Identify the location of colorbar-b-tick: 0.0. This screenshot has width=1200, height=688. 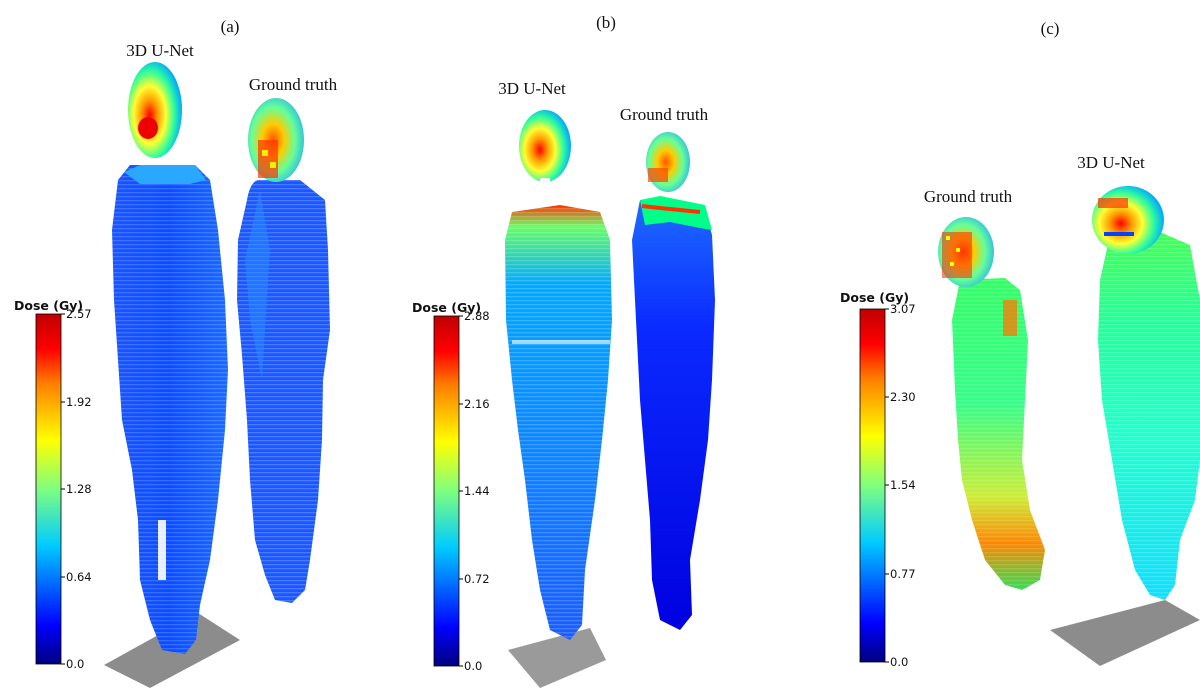
(473, 666).